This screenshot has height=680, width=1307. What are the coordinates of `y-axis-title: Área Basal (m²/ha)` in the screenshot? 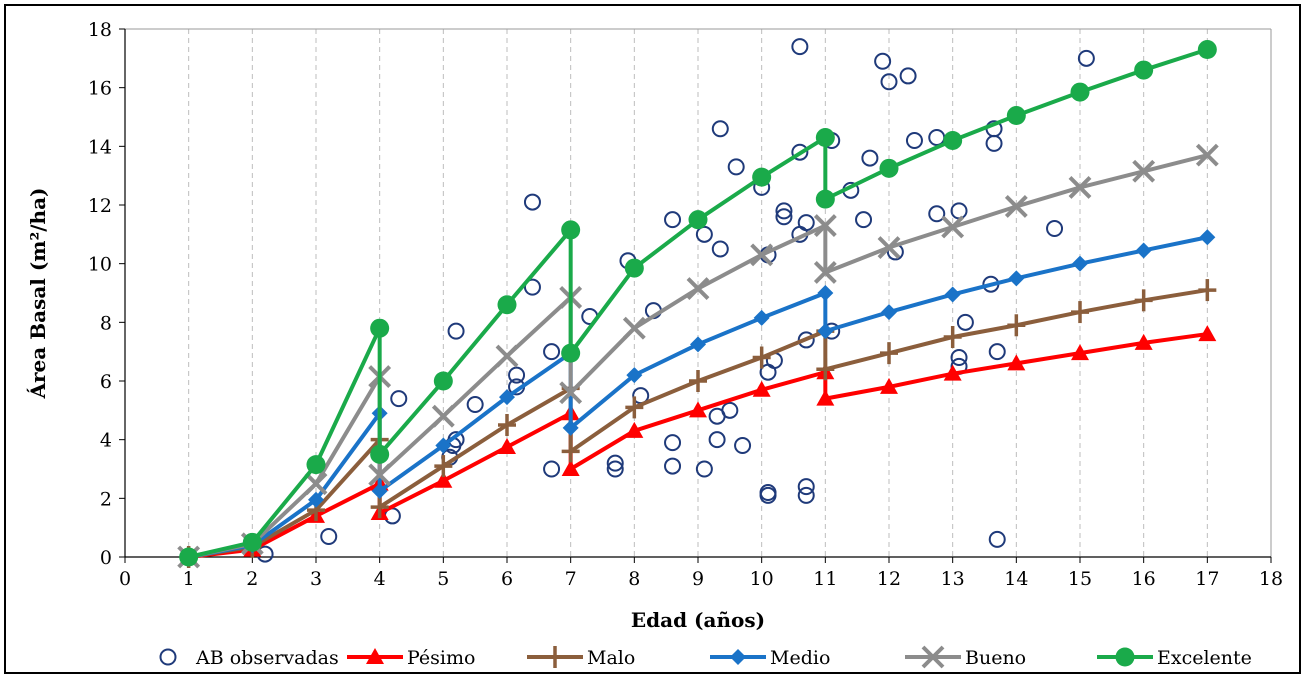 It's located at (38, 294).